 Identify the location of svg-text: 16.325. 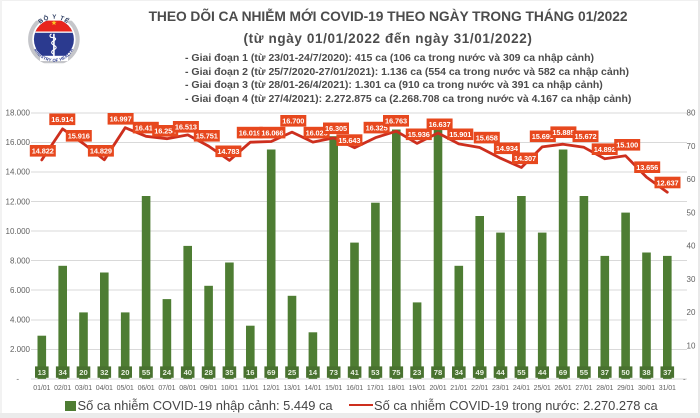
(377, 128).